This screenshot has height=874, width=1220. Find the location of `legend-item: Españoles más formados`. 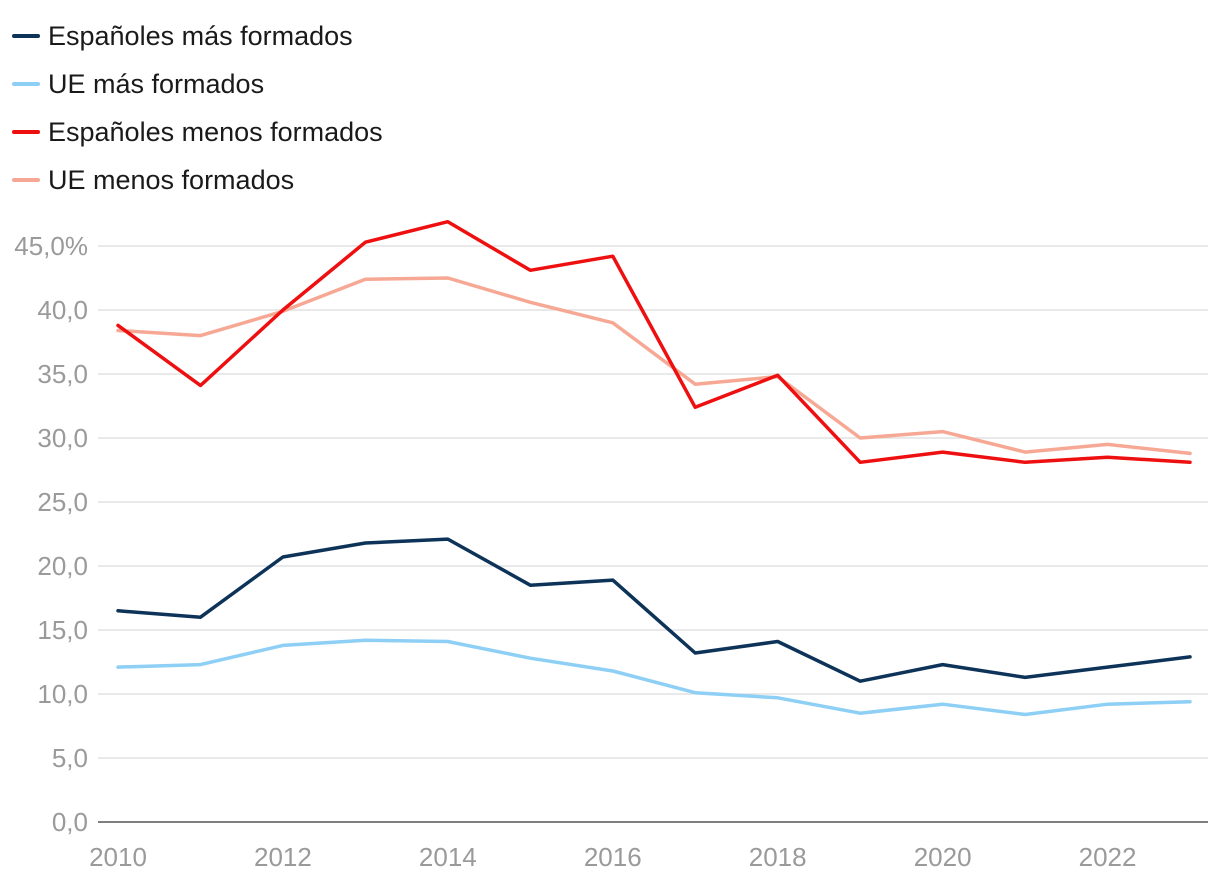

legend-item: Españoles más formados is located at coordinates (197, 36).